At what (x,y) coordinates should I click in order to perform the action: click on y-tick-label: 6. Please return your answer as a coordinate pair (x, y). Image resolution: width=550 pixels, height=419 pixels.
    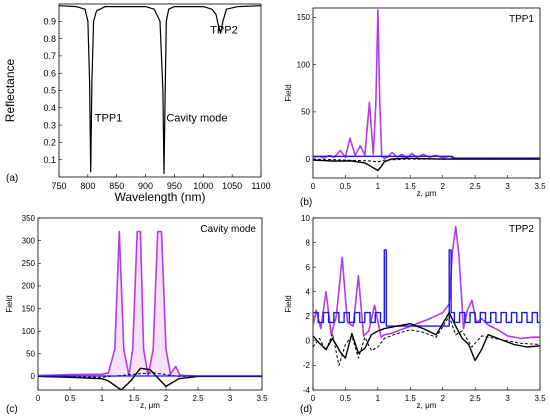
    Looking at the image, I should click on (308, 267).